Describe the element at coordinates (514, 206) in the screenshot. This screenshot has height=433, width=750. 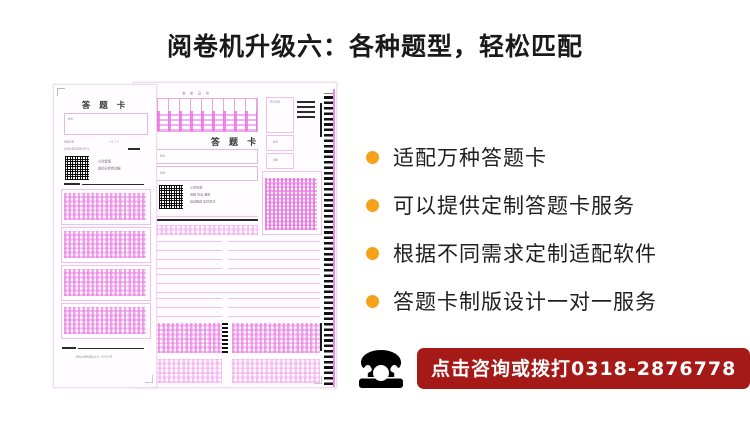
I see `list-item-label: 可以提供定制答题卡服务` at that location.